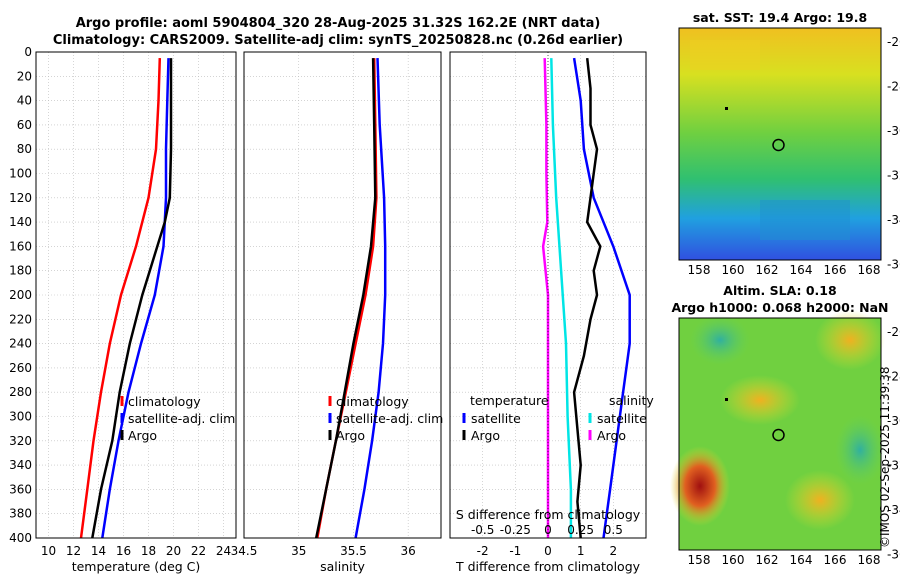 The image size is (900, 580). Describe the element at coordinates (20, 246) in the screenshot. I see `y-tick-label: 160` at that location.